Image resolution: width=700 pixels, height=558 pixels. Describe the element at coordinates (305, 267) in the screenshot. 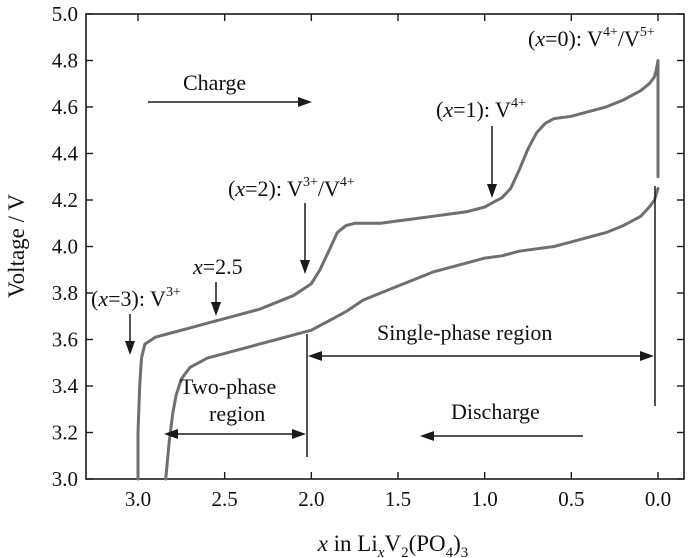

I see `pointer-x2-head` at that location.